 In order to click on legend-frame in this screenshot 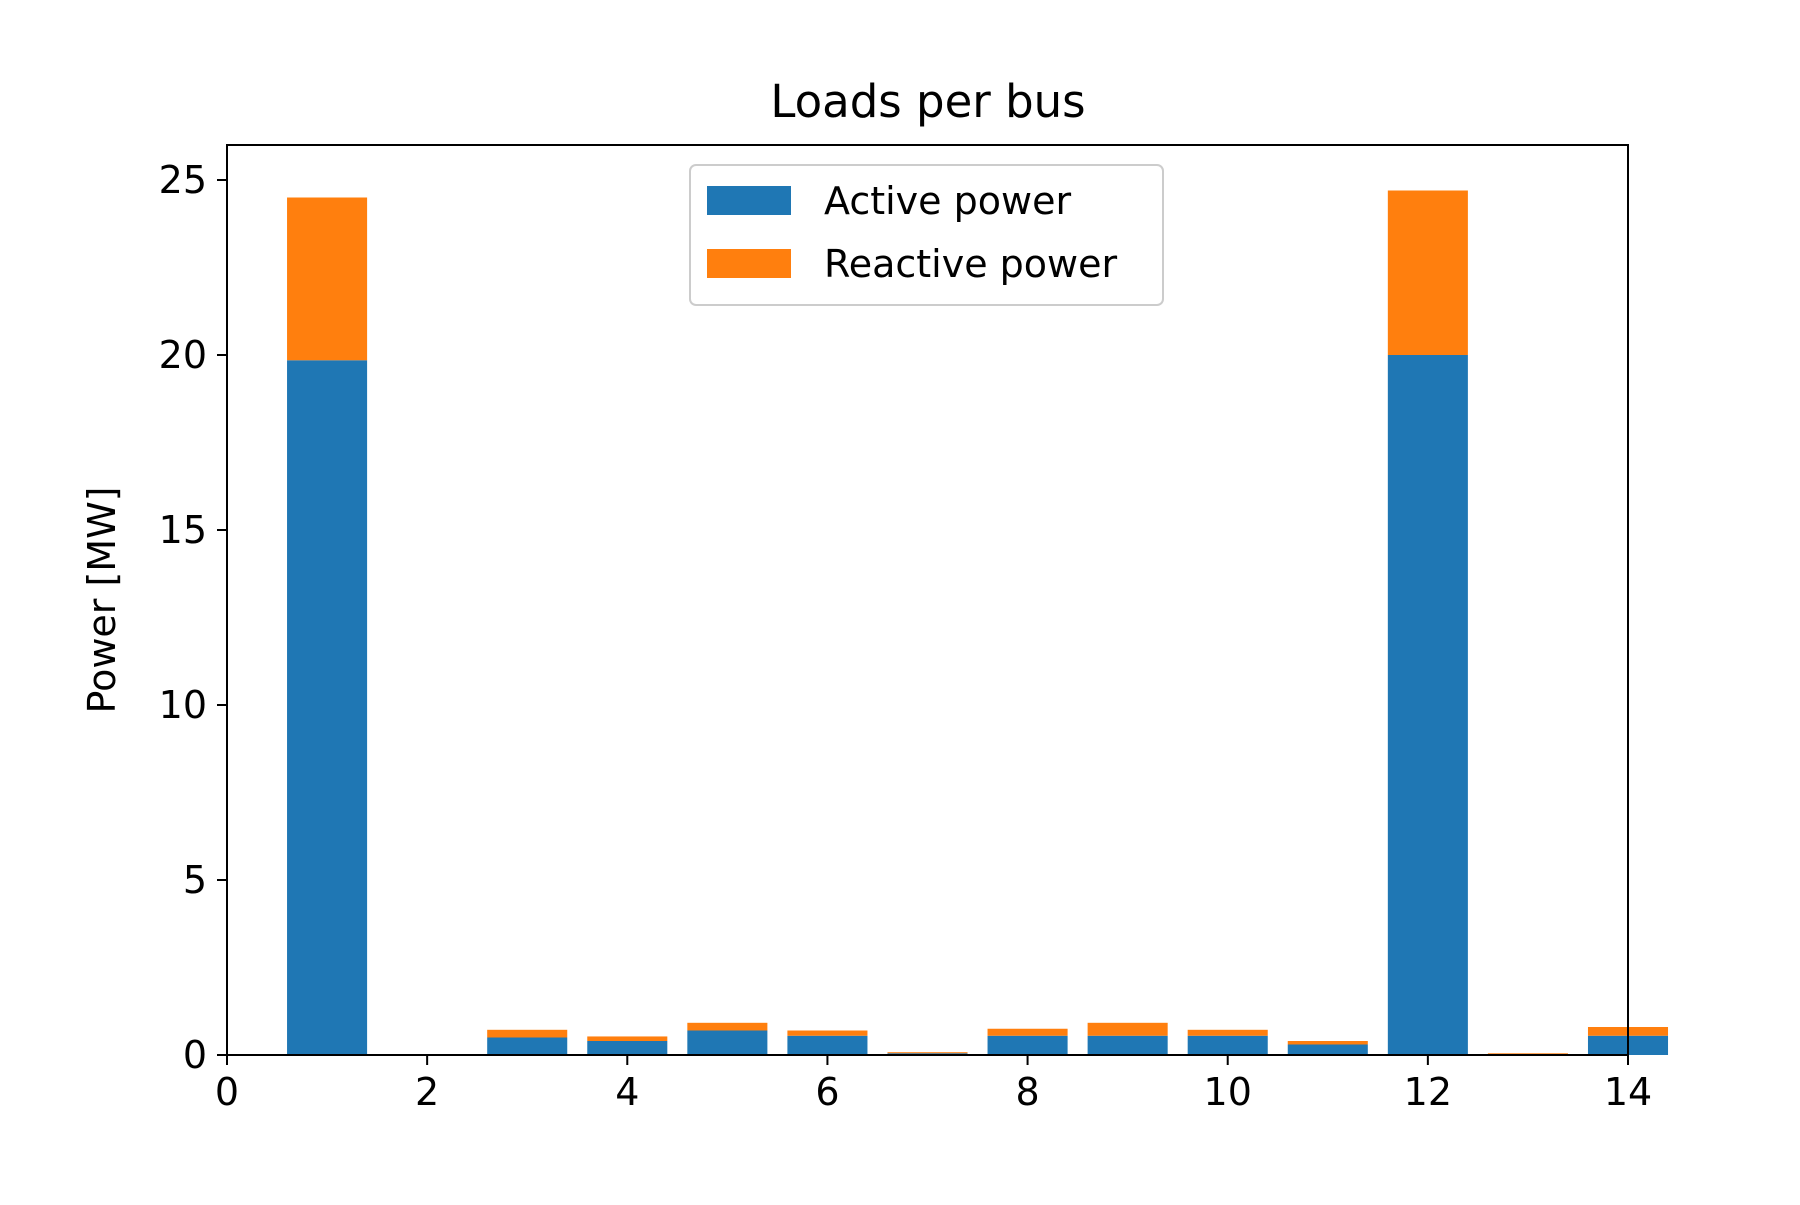, I will do `click(926, 235)`.